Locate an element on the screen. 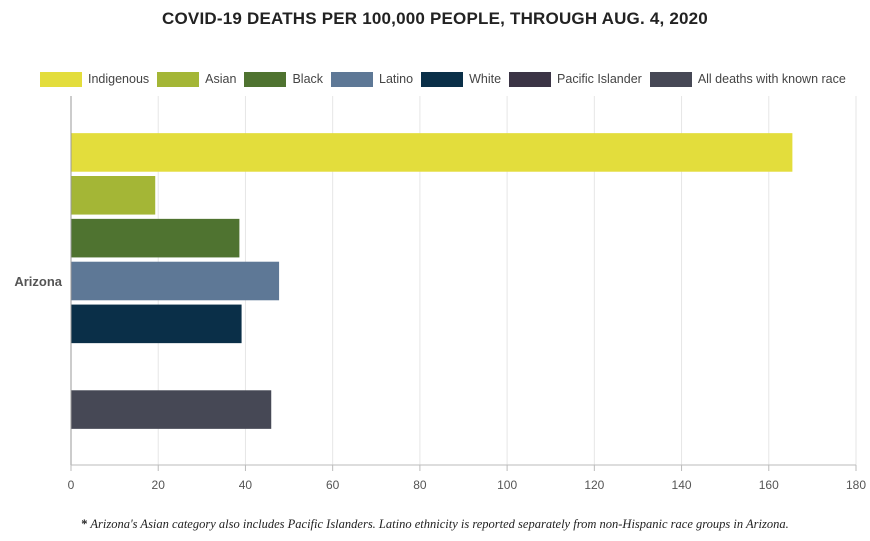 Image resolution: width=870 pixels, height=541 pixels. legend-label: Asian is located at coordinates (221, 79).